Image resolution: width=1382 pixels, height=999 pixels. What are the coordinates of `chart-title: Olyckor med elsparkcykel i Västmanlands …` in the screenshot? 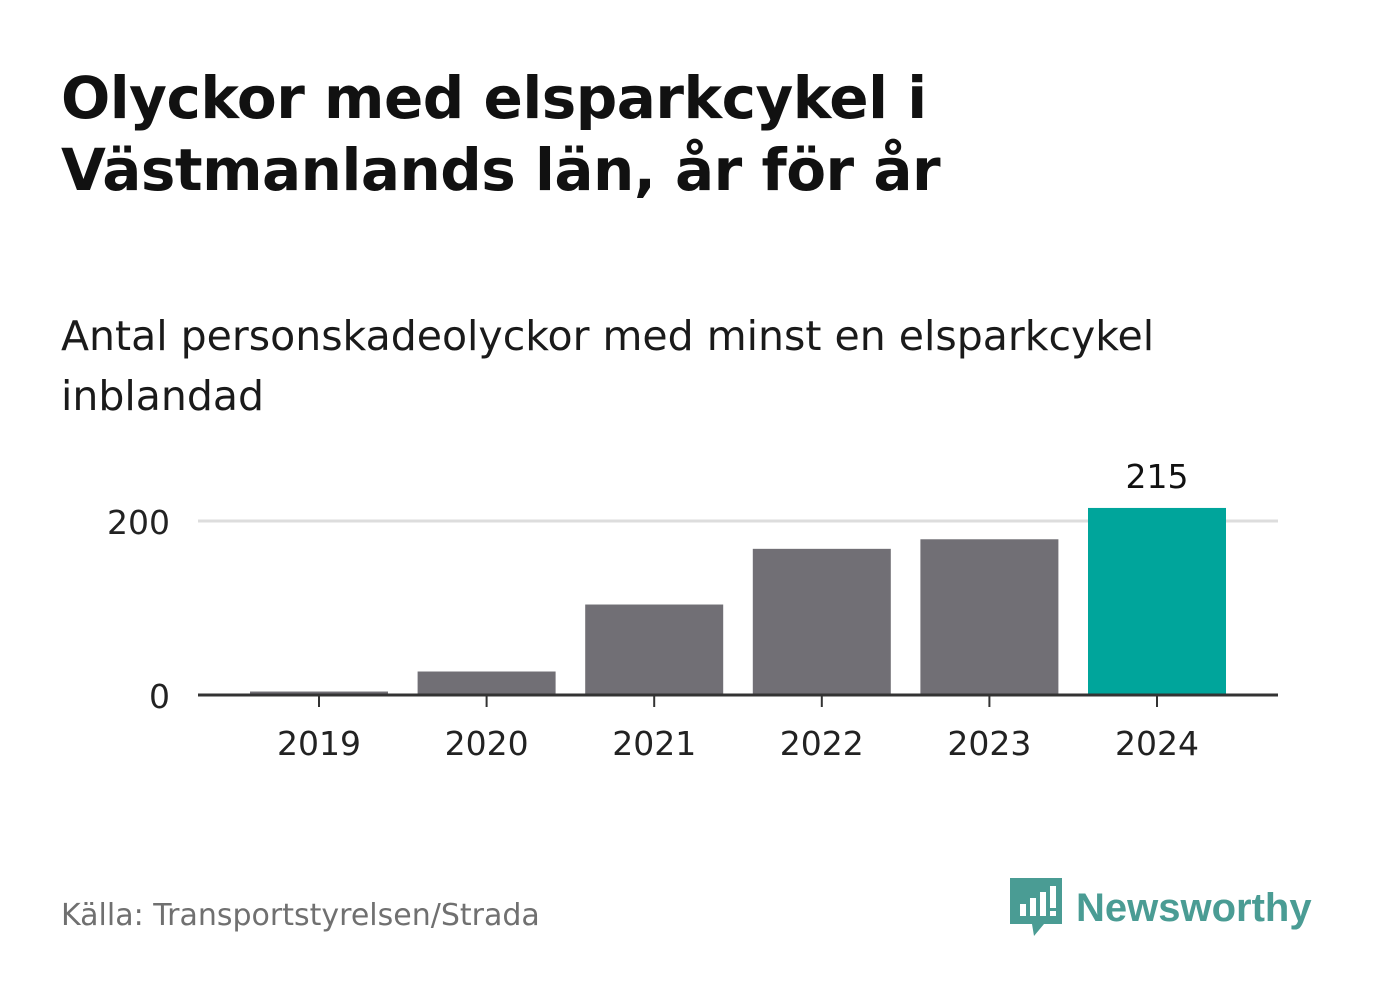 It's located at (636, 134).